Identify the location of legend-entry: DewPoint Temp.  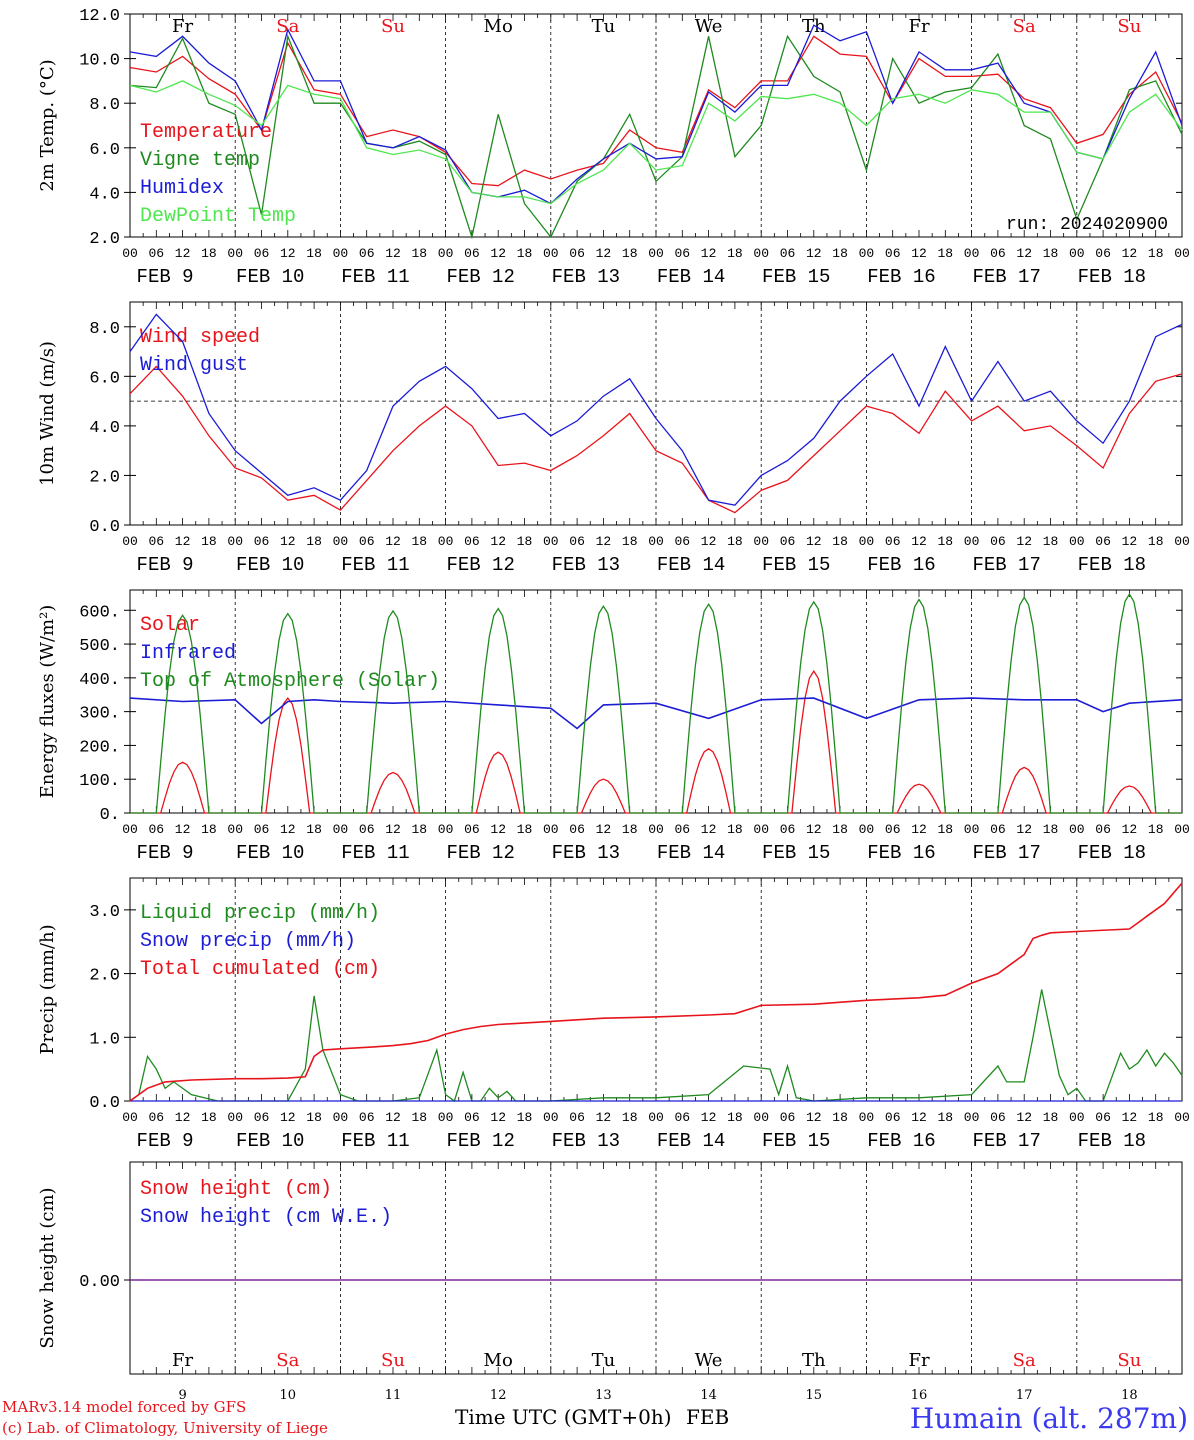
(218, 216).